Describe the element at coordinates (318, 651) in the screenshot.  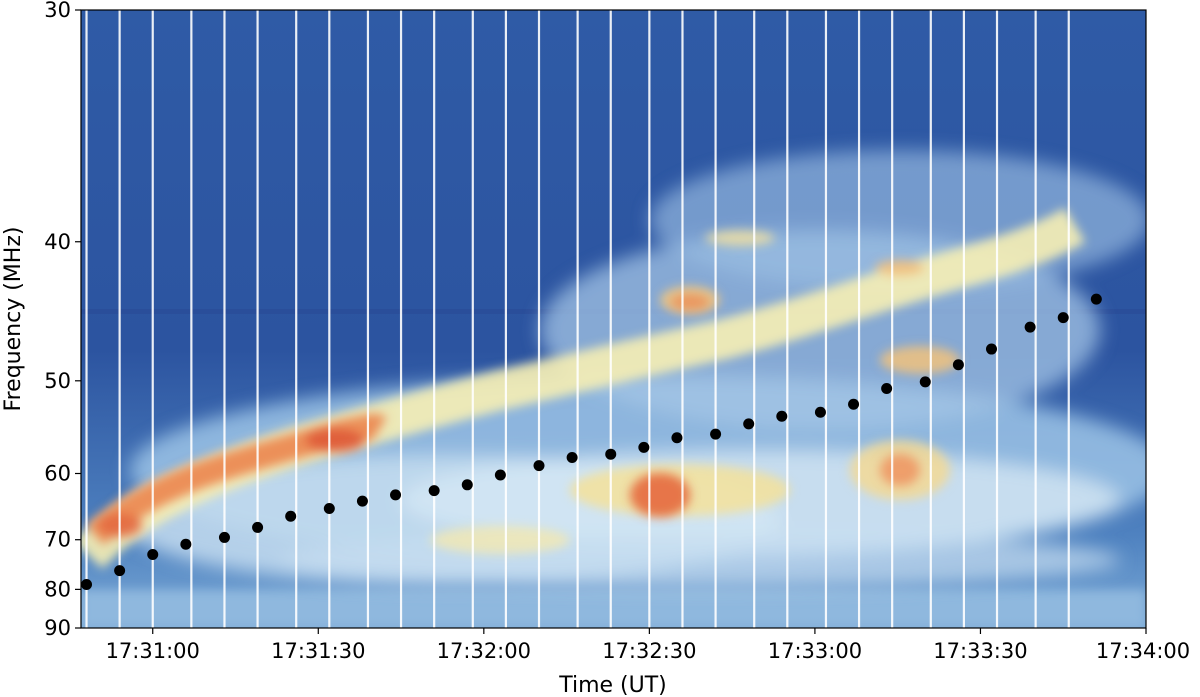
I see `x-tick-label: 17:31:30` at that location.